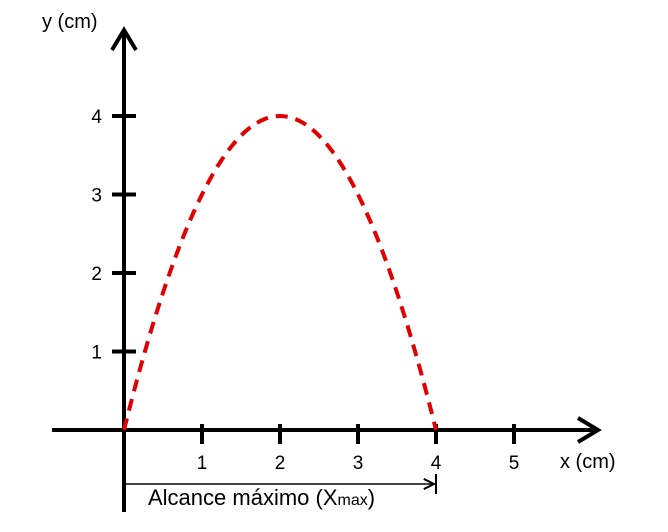 The image size is (668, 532). I want to click on x-tick-label: 4, so click(436, 463).